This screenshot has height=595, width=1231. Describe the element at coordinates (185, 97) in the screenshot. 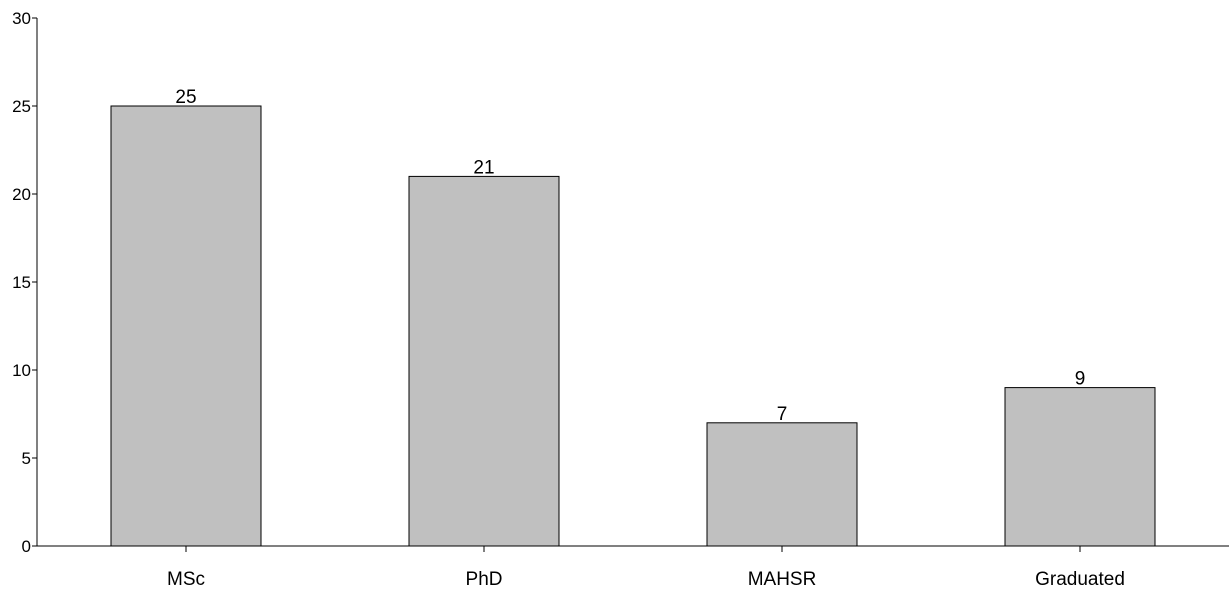

I see `data-label: 25` at that location.